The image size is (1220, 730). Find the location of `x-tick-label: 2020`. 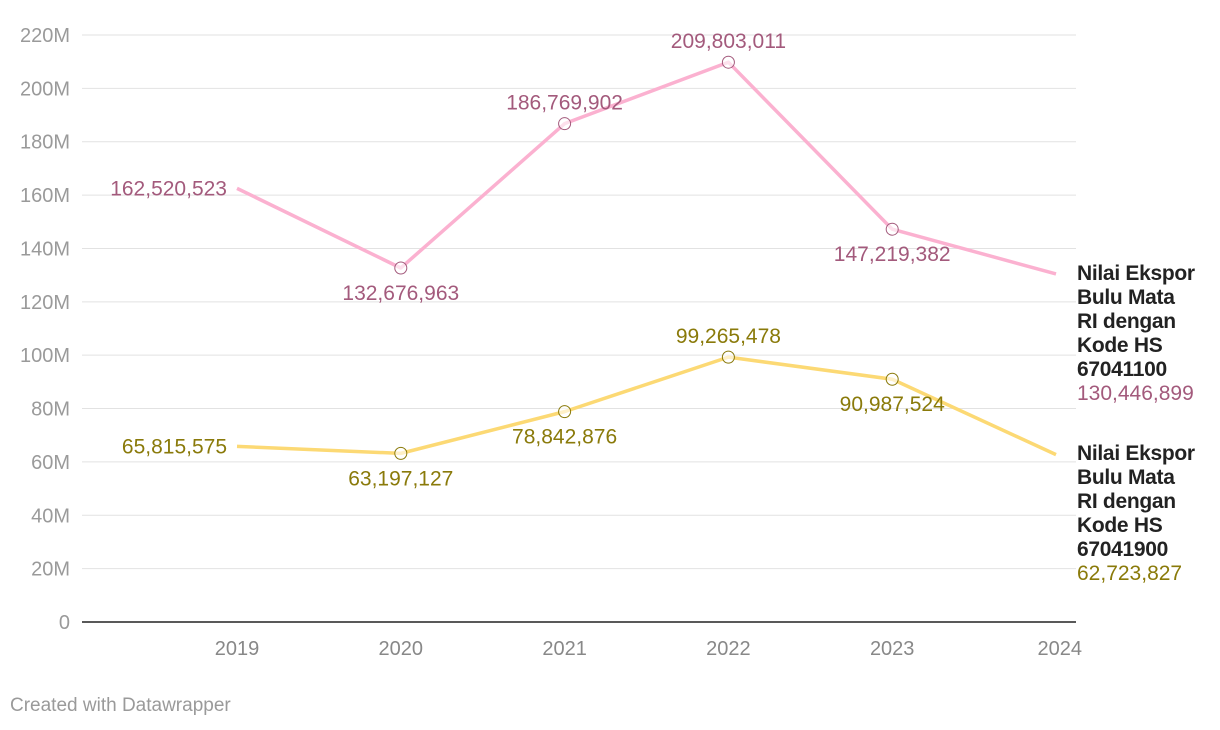

x-tick-label: 2020 is located at coordinates (401, 649).